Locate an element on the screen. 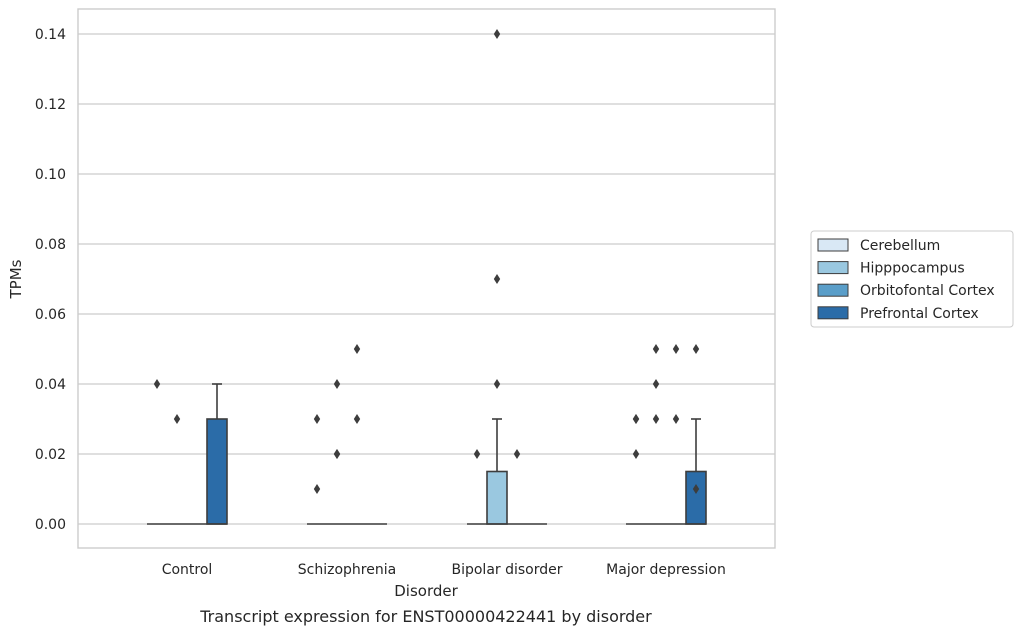  x-axis-label: Disorder is located at coordinates (426, 591).